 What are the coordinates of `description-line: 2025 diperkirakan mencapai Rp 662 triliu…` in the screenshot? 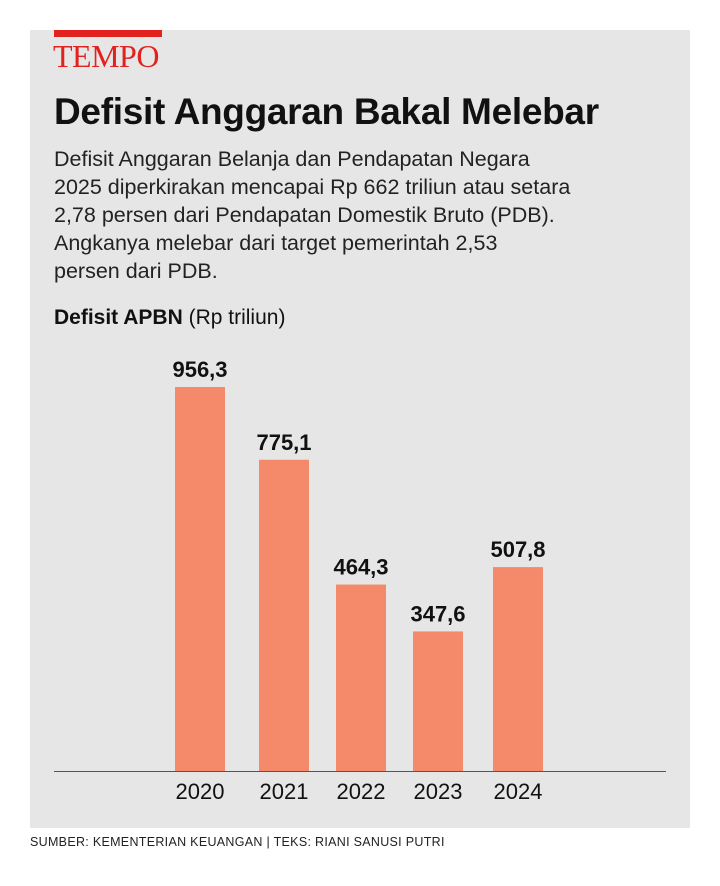 It's located at (312, 187).